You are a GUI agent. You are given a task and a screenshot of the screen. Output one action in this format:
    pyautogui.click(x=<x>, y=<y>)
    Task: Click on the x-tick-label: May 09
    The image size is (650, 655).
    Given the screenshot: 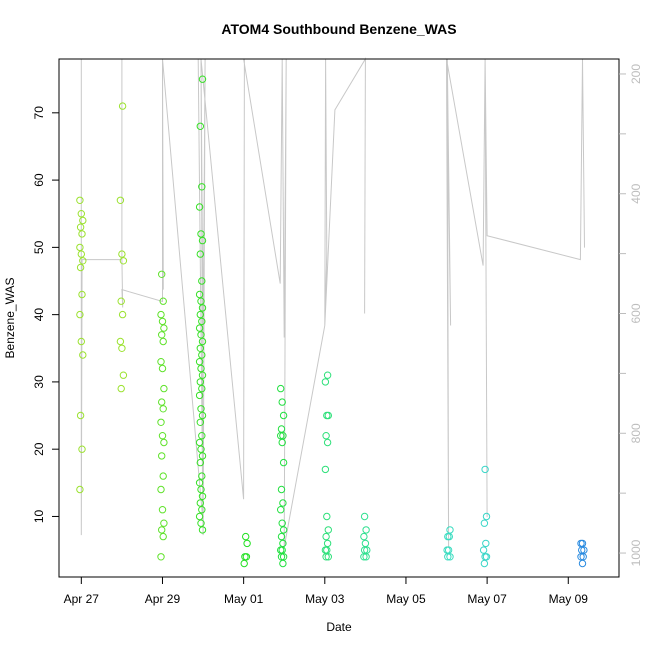 What is the action you would take?
    pyautogui.click(x=569, y=599)
    